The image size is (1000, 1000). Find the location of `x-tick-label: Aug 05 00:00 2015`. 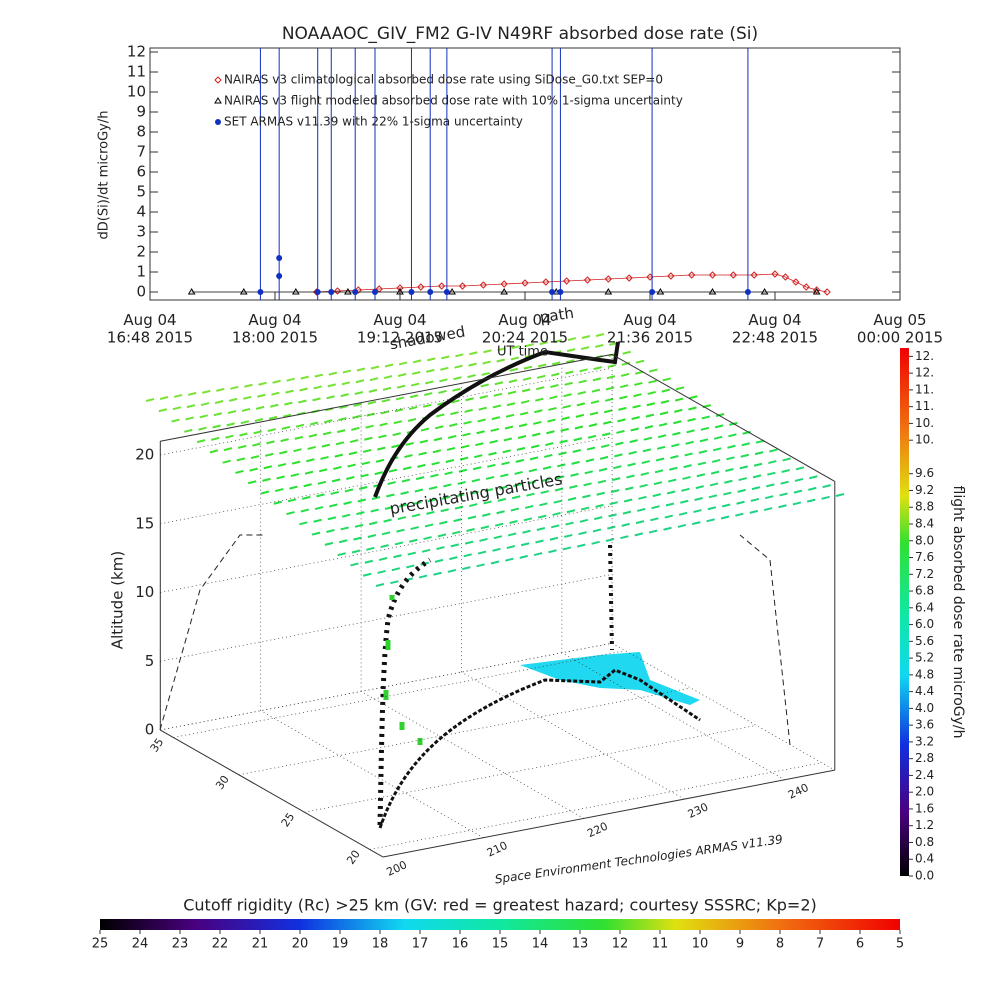

x-tick-label: Aug 05 00:00 2015 is located at coordinates (900, 328).